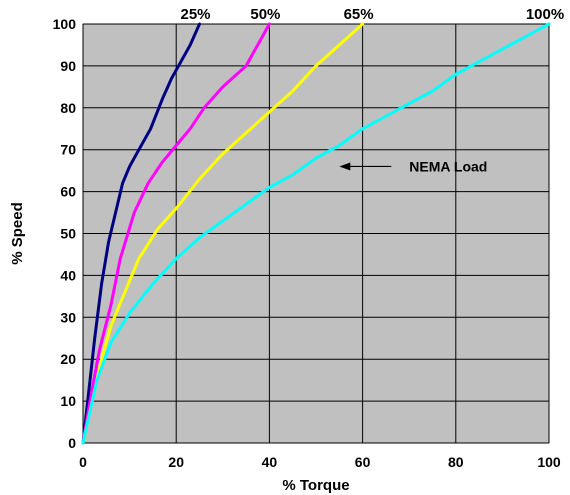 This screenshot has height=495, width=570. What do you see at coordinates (72, 443) in the screenshot?
I see `y-tick-label: 0` at bounding box center [72, 443].